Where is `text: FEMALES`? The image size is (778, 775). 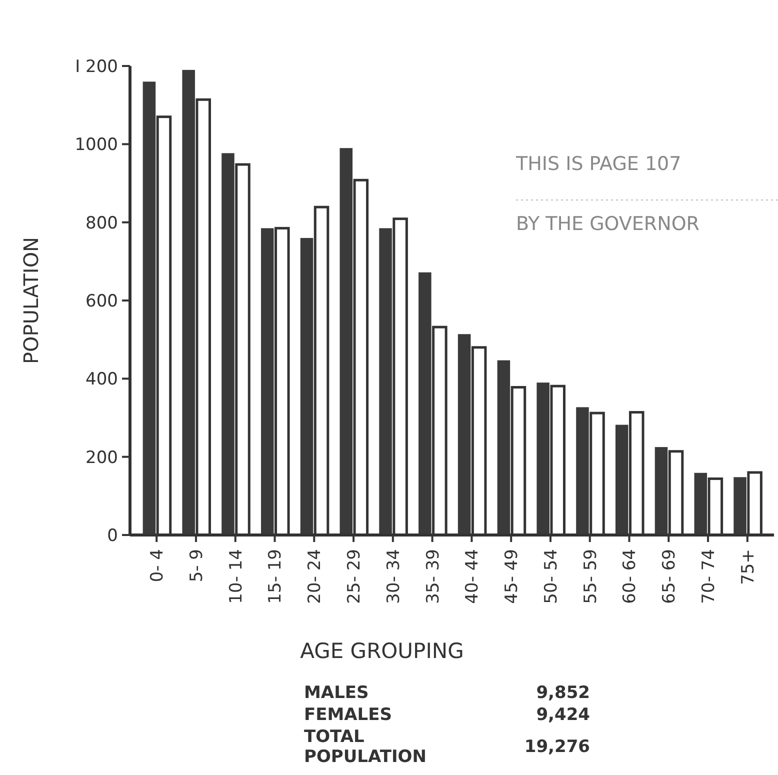 text: FEMALES is located at coordinates (348, 715).